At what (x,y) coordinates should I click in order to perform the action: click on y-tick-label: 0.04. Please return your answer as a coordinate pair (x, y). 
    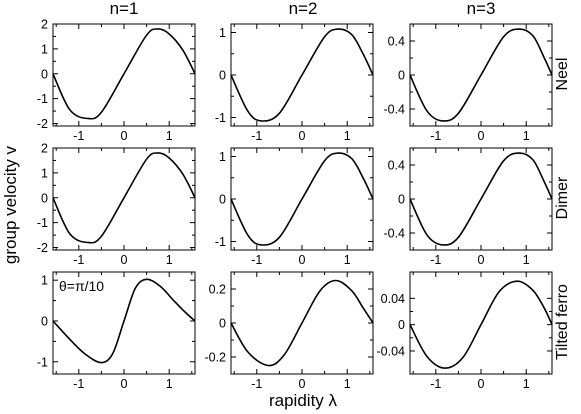
    Looking at the image, I should click on (393, 299).